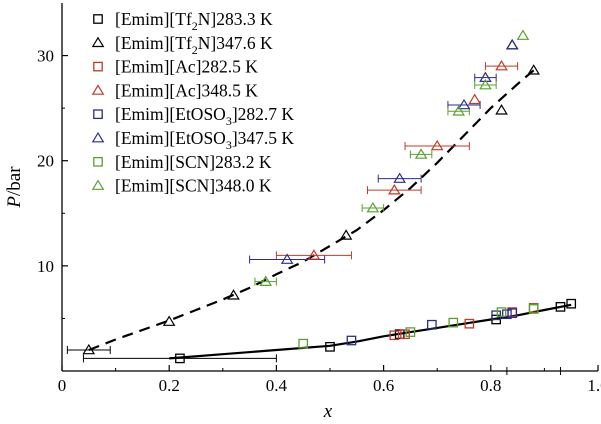 The height and width of the screenshot is (424, 601). Describe the element at coordinates (169, 385) in the screenshot. I see `x-tick-label-2: 0.2` at that location.